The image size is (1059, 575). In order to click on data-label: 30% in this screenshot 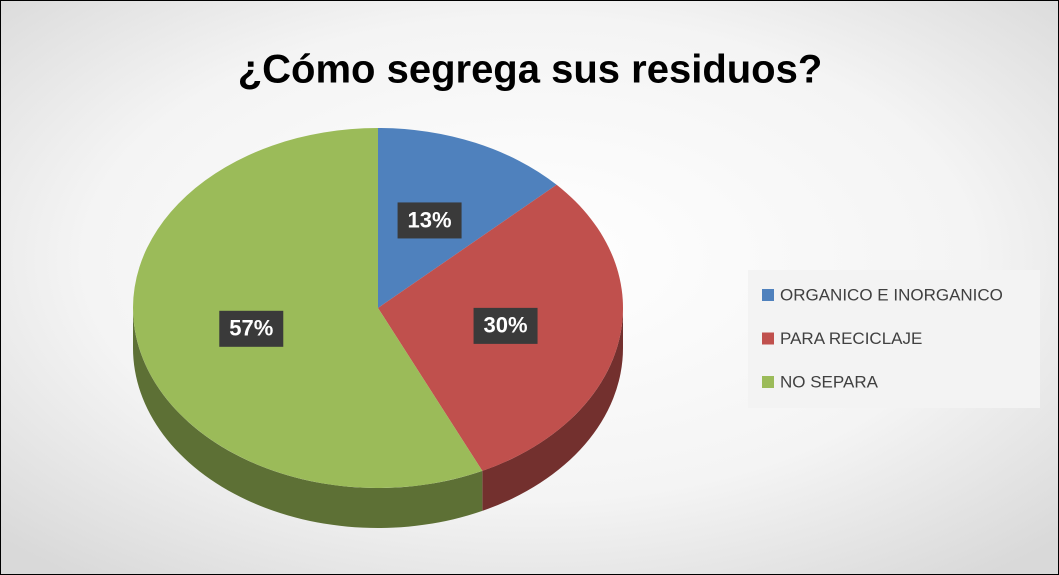, I will do `click(506, 325)`.